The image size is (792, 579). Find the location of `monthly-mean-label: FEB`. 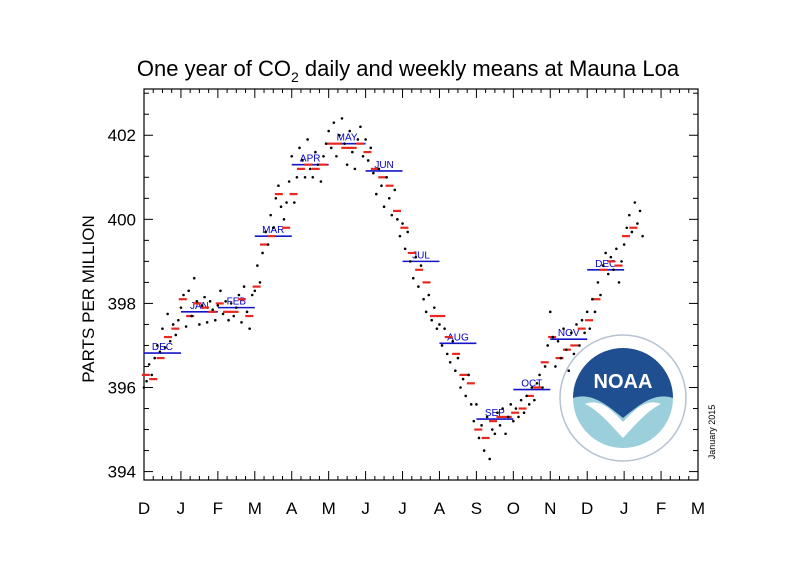

monthly-mean-label: FEB is located at coordinates (237, 302).